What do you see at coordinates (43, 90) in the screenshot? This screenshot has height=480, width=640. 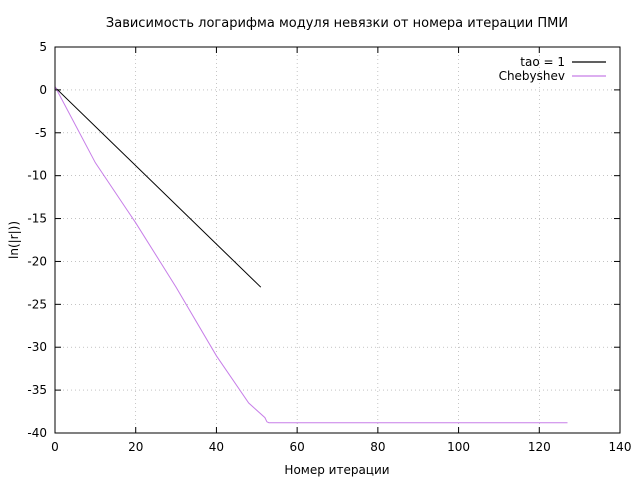 I see `y-tick-label: 0` at bounding box center [43, 90].